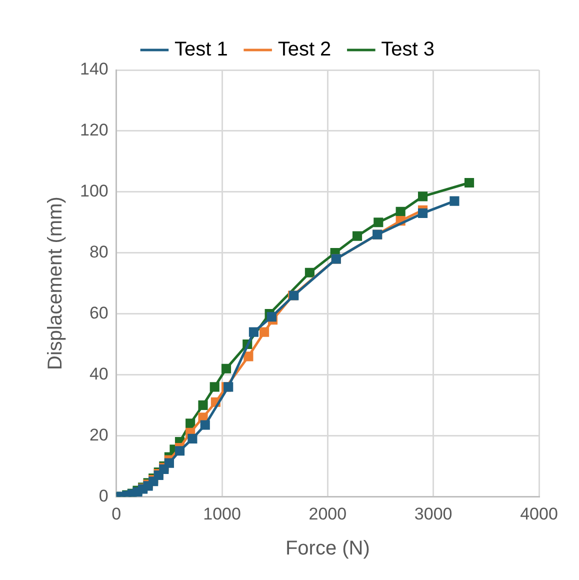  I want to click on legend-label: Test 2, so click(305, 49).